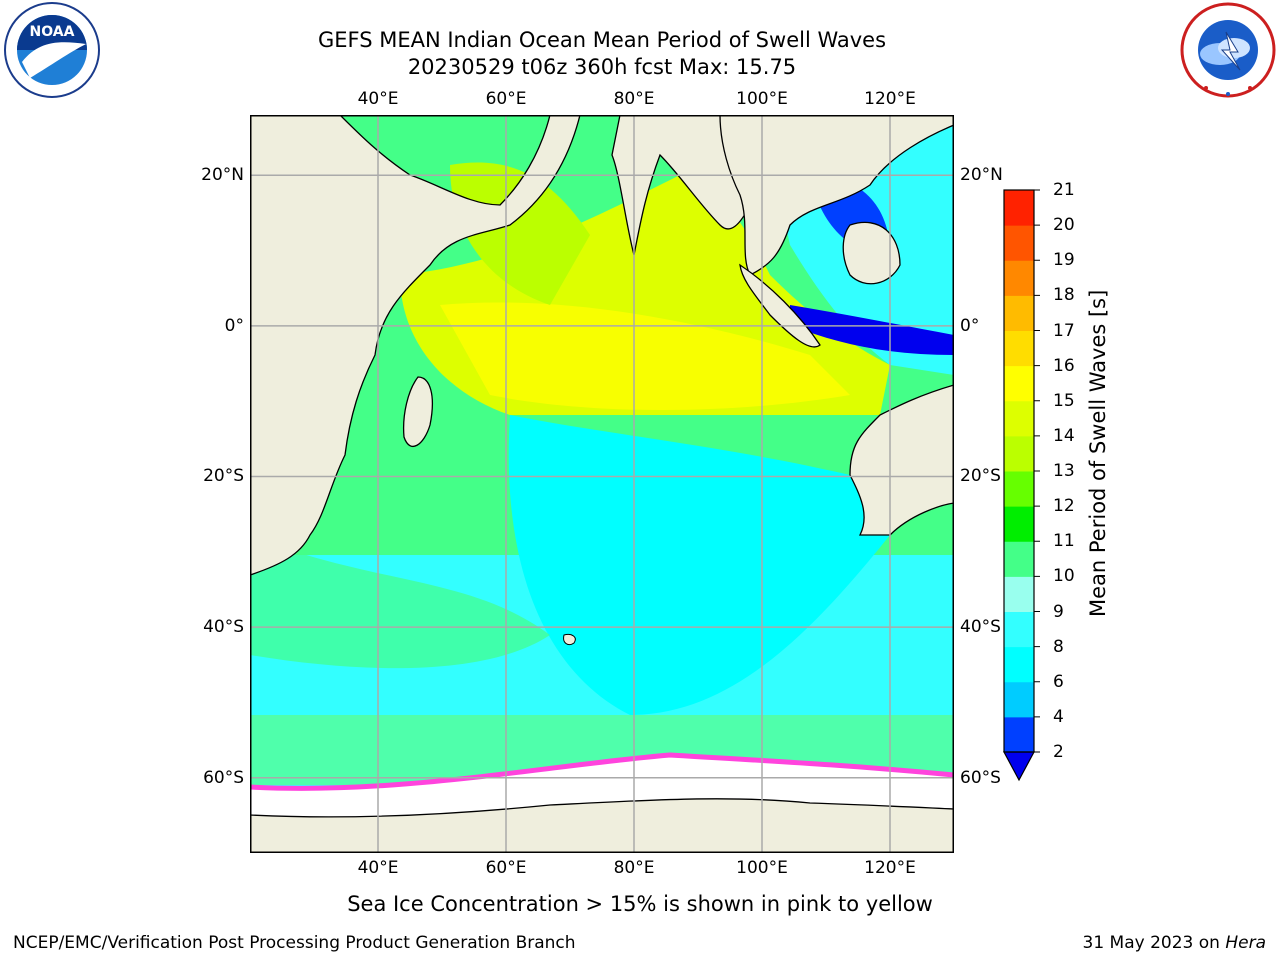  Describe the element at coordinates (645, 356) in the screenshot. I see `field-peak-tropics` at that location.